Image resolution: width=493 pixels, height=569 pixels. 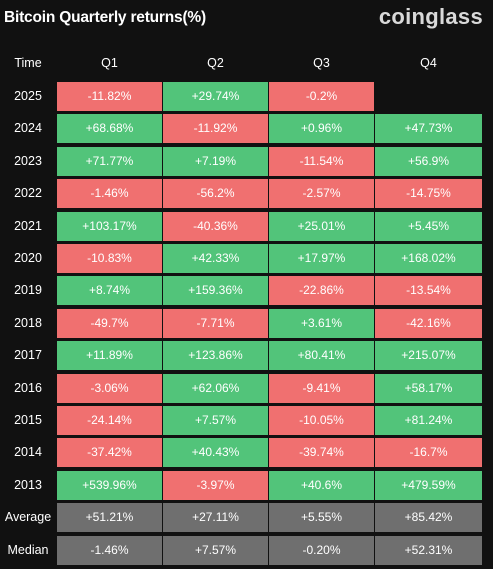 I want to click on return-cell: -11.82%, so click(x=109, y=96).